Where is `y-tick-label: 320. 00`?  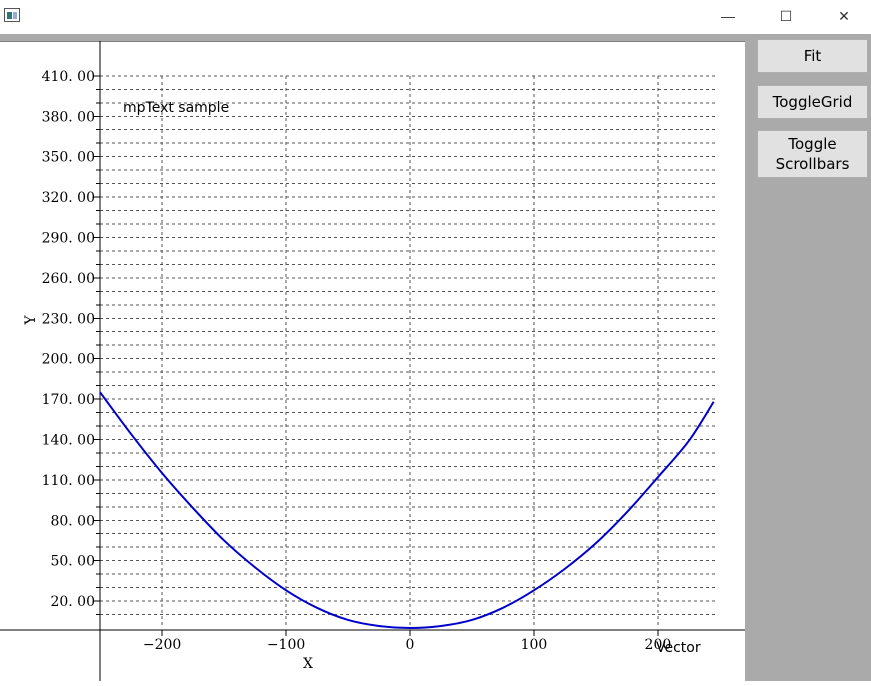
y-tick-label: 320. 00 is located at coordinates (68, 198).